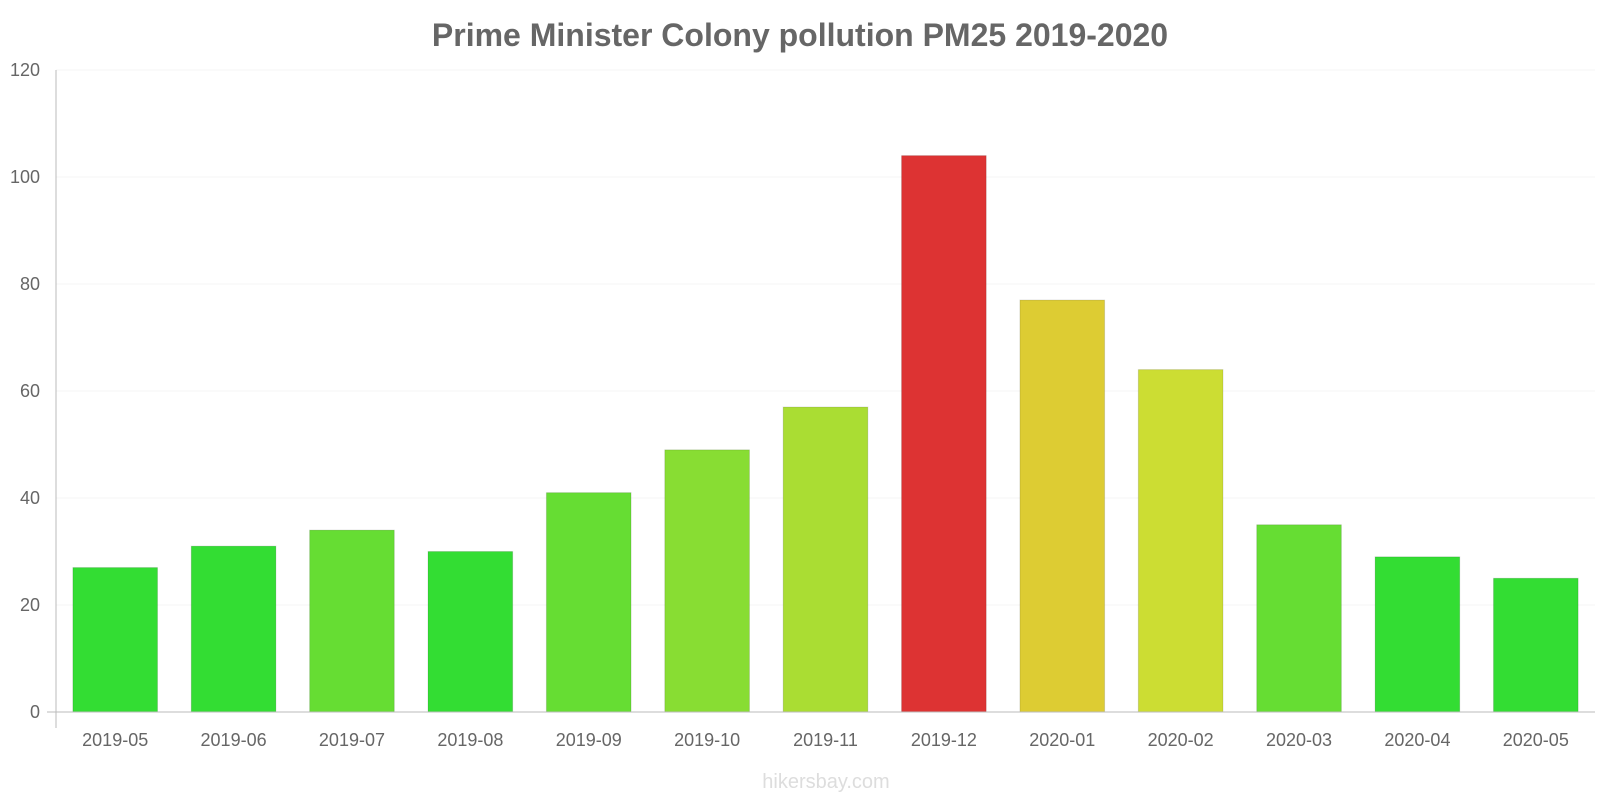 This screenshot has width=1600, height=800. I want to click on source-watermark: hikersbay.com, so click(825, 782).